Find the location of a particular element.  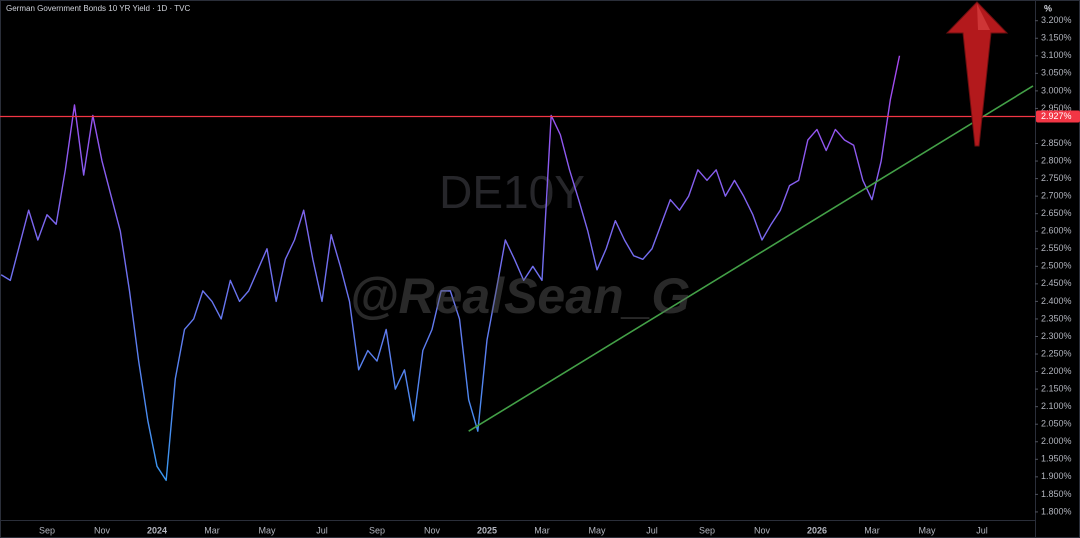

y-tick-label: 3.200% is located at coordinates (1056, 20).